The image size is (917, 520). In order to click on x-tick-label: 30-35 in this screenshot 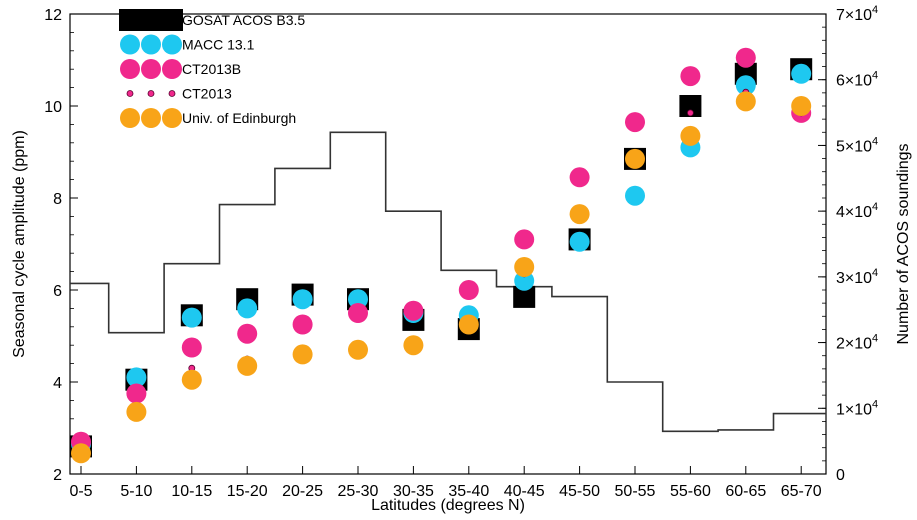, I will do `click(413, 491)`.